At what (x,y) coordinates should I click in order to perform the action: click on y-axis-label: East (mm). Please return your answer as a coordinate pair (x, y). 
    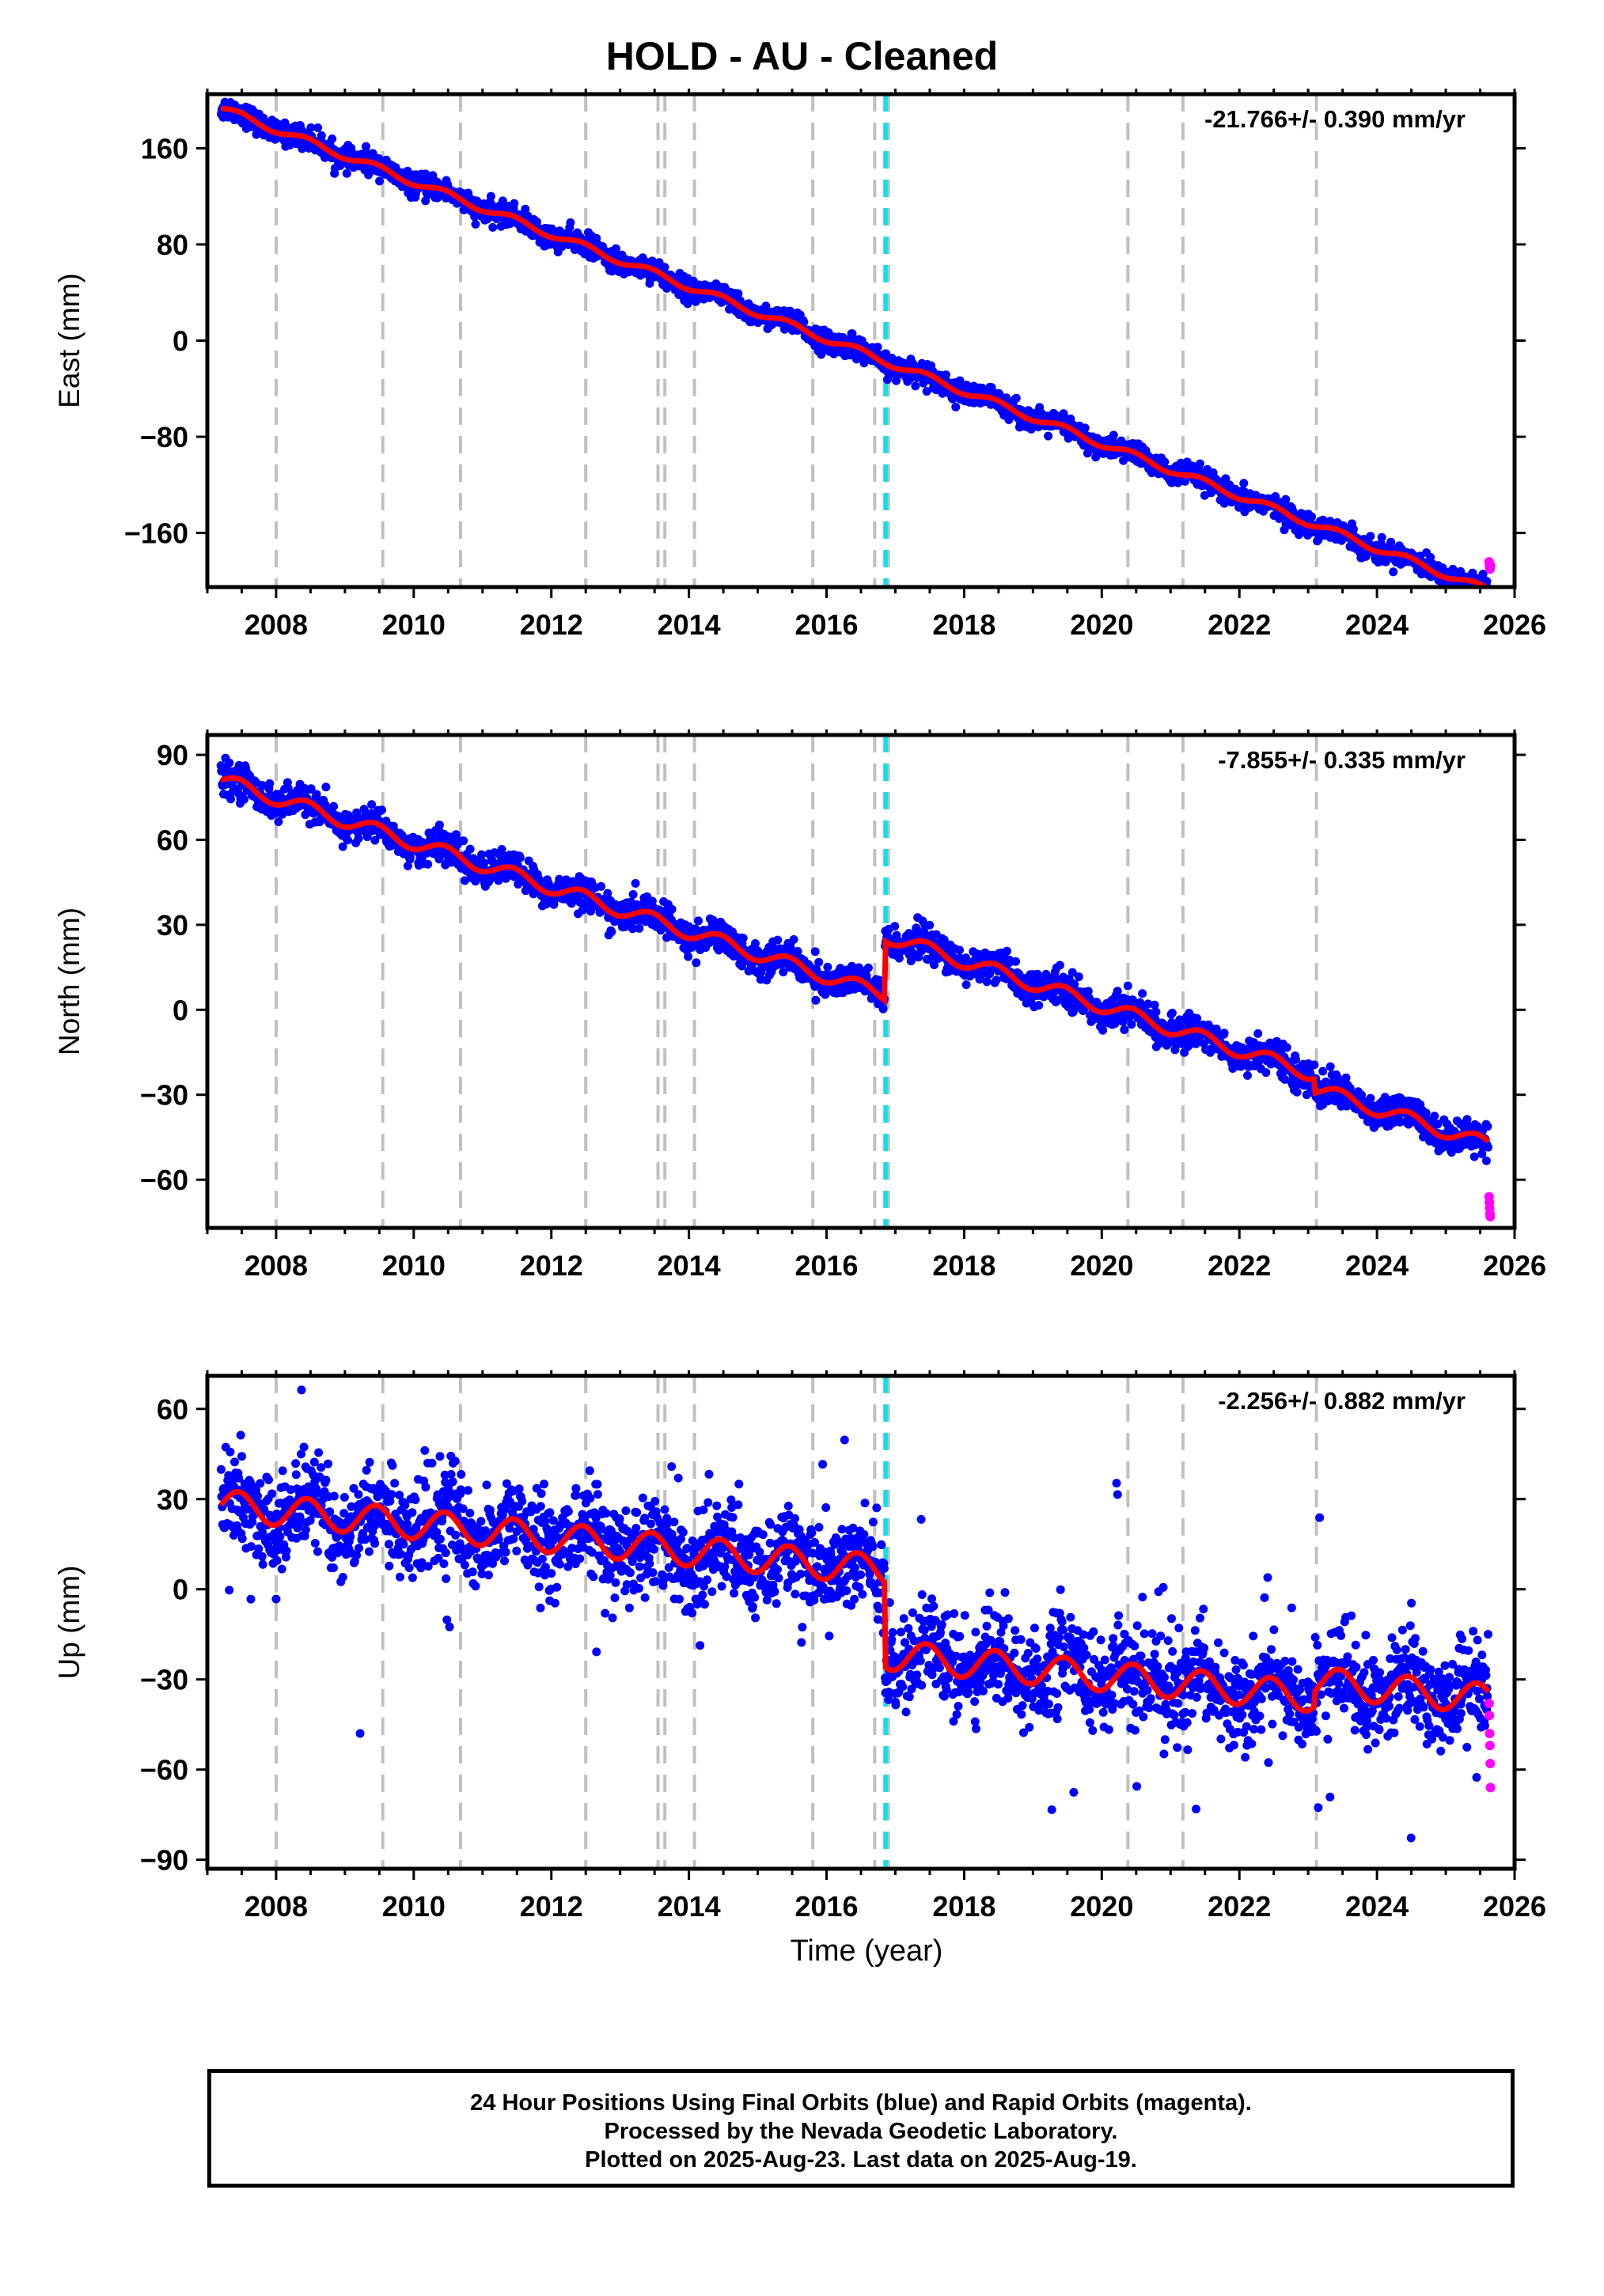
    Looking at the image, I should click on (69, 340).